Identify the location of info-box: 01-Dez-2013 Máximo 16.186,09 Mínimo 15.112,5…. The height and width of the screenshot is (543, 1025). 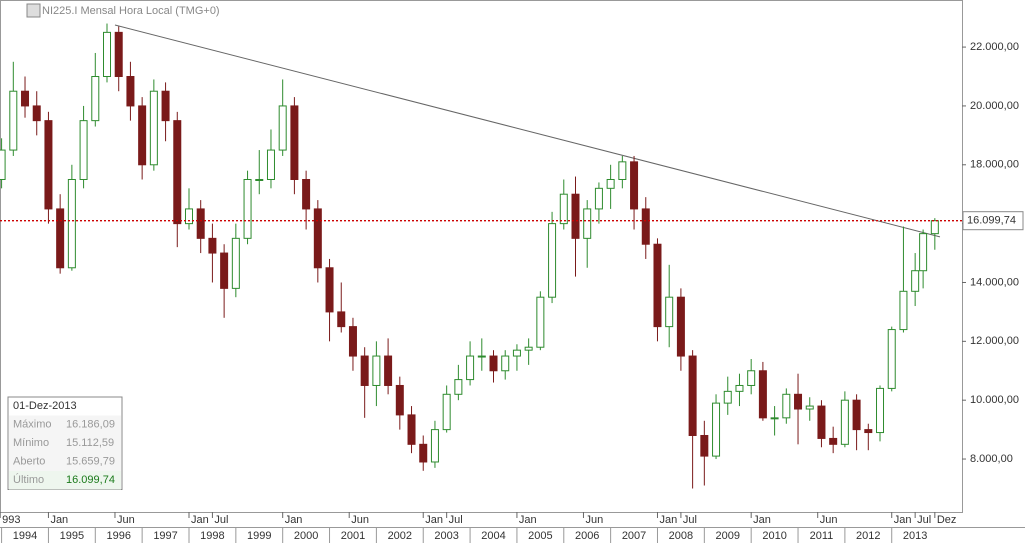
(65, 443).